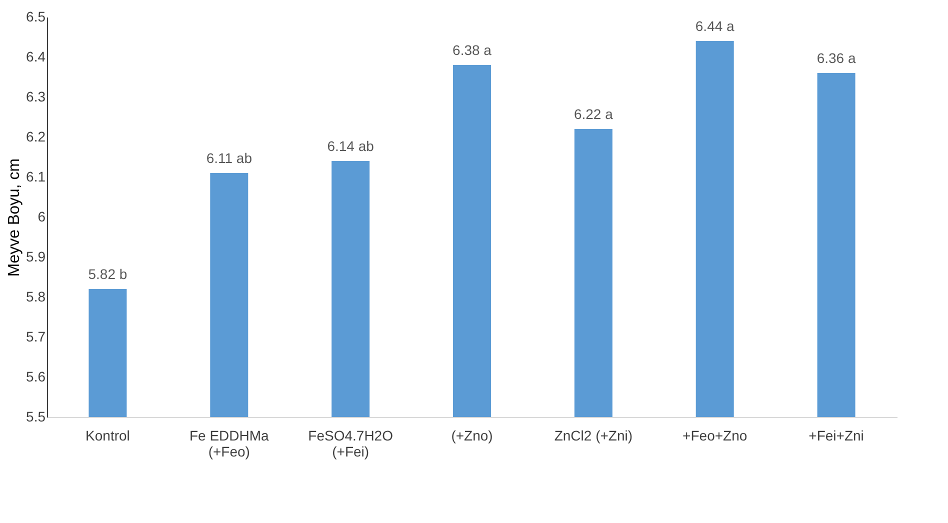 This screenshot has height=523, width=948. Describe the element at coordinates (593, 436) in the screenshot. I see `x-tick-label: ZnCl2 (+Zni)` at that location.